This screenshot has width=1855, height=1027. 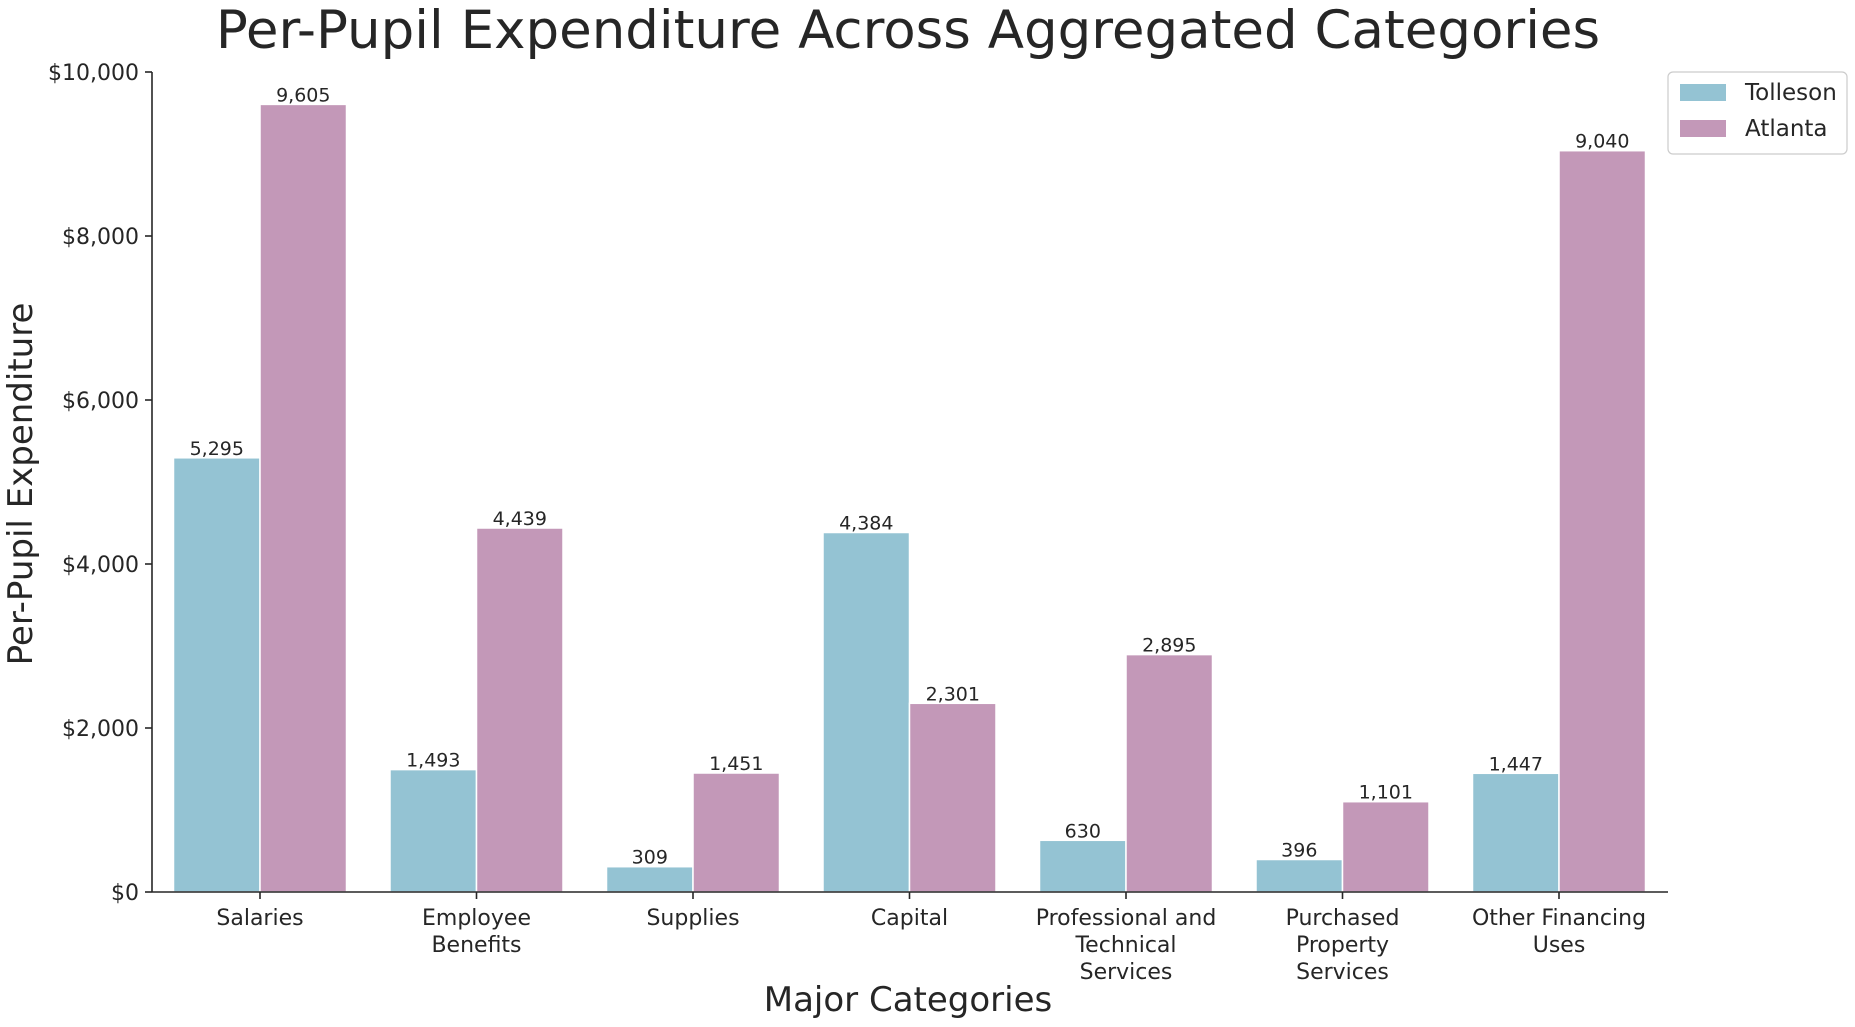 What do you see at coordinates (100, 565) in the screenshot?
I see `y-tick-label: $4,000` at bounding box center [100, 565].